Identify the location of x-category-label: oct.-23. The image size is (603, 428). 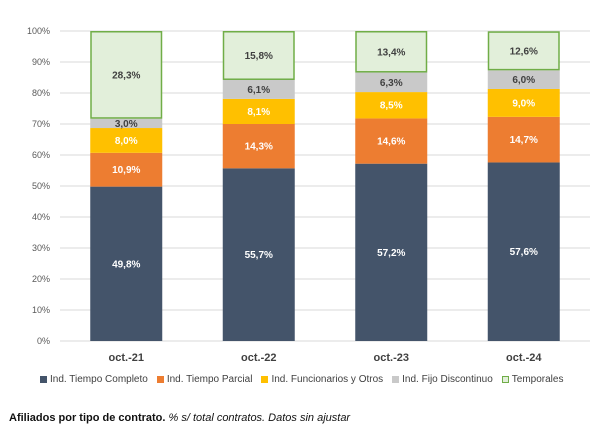
(391, 358).